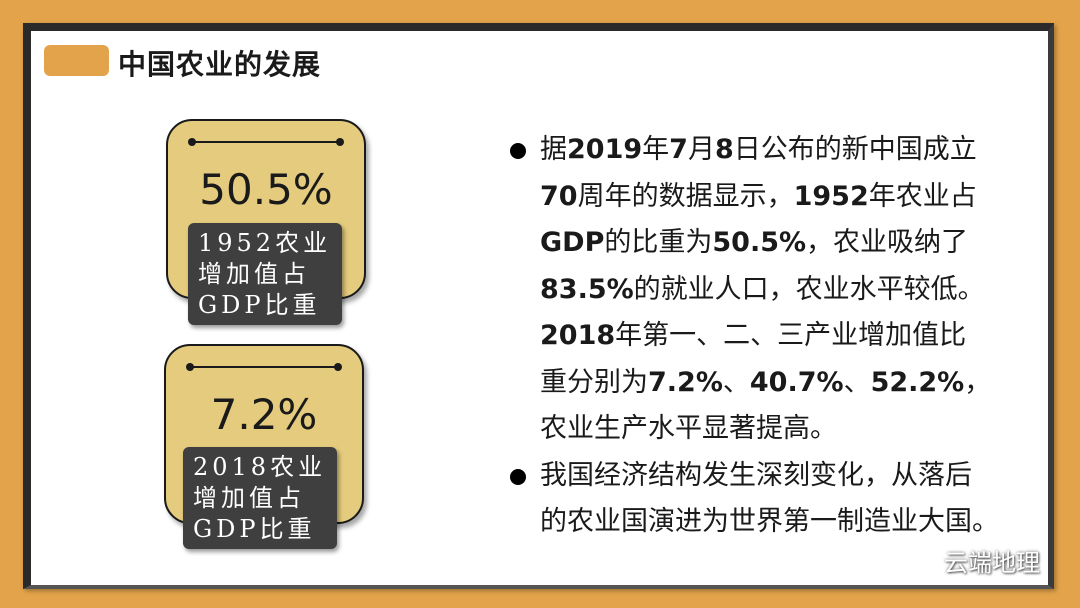  Describe the element at coordinates (678, 149) in the screenshot. I see `text-segment: 7` at that location.